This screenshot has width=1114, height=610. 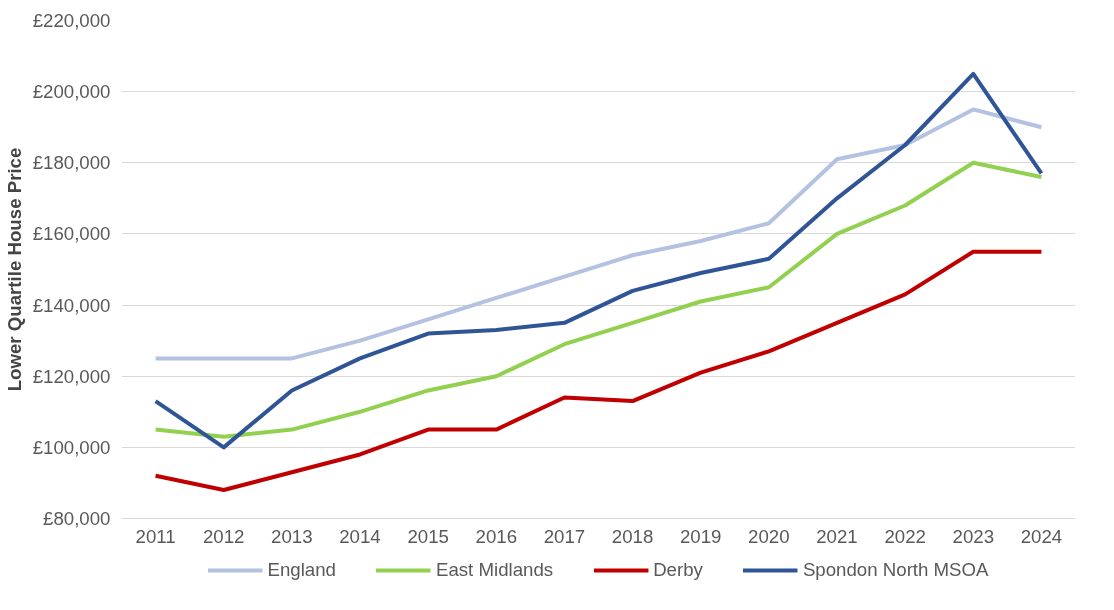 I want to click on legend-label: England, so click(x=301, y=570).